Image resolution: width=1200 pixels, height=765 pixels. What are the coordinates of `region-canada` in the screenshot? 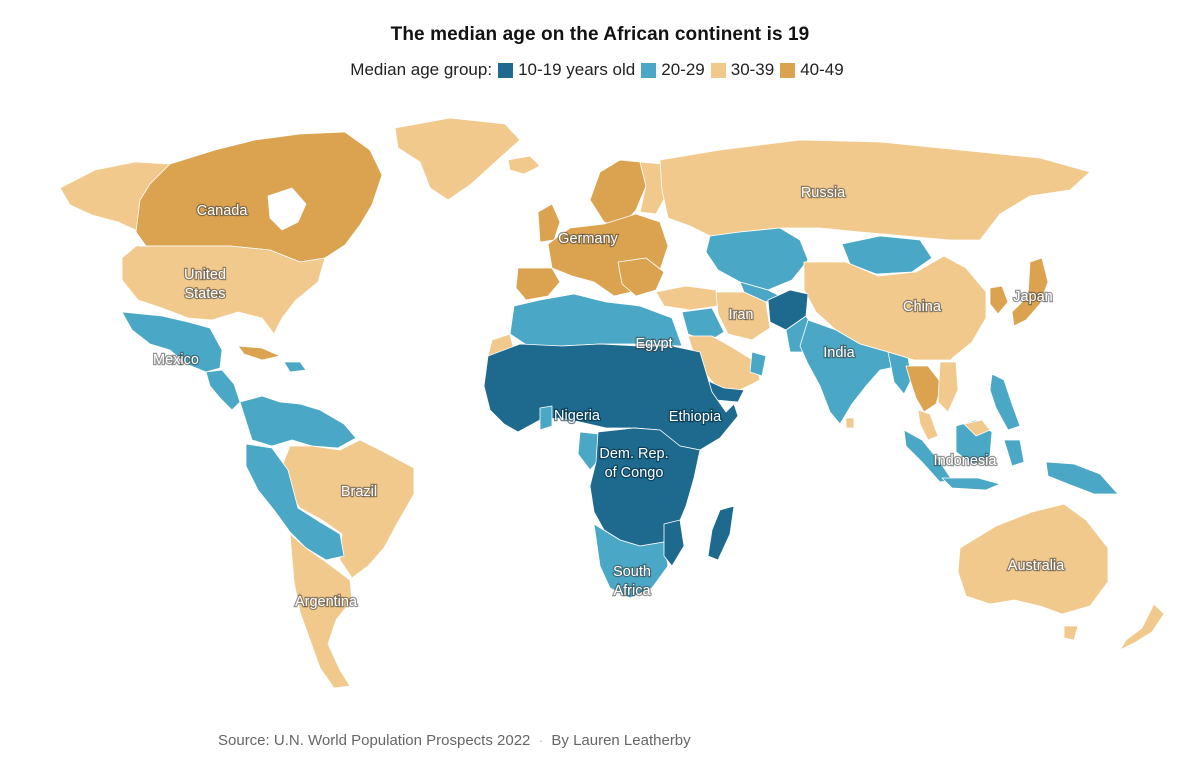 It's located at (259, 197).